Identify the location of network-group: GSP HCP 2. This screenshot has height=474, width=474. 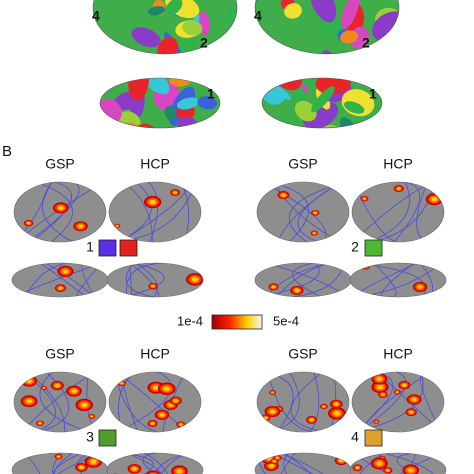
(350, 227).